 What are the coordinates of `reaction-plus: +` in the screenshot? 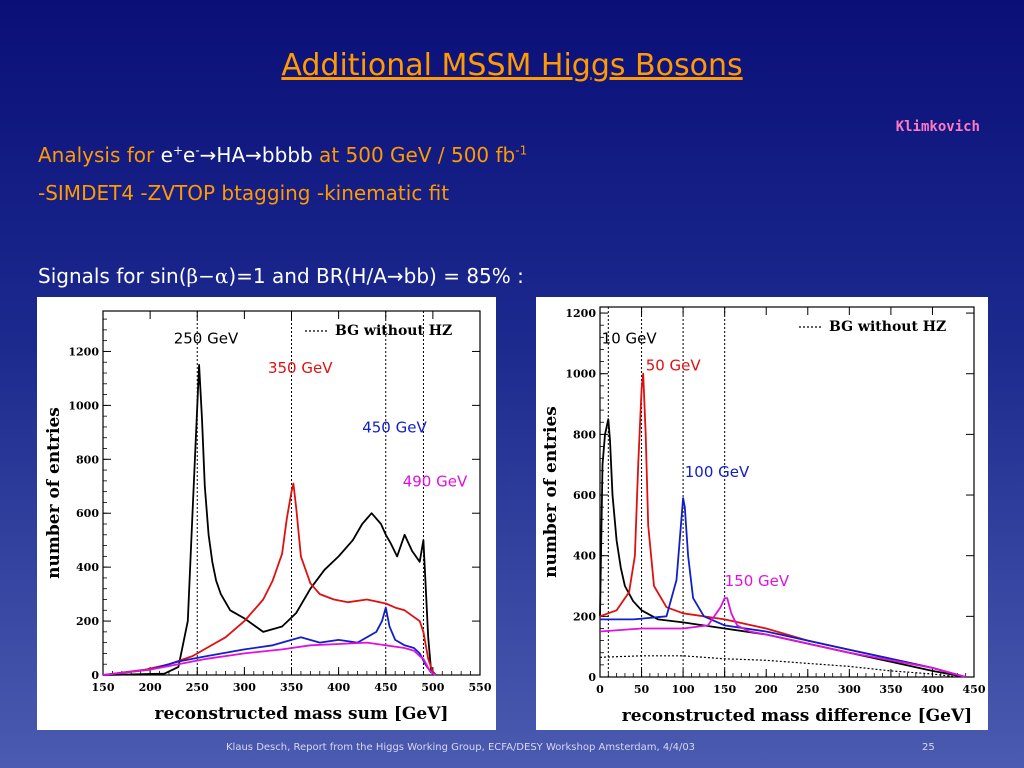 It's located at (177, 150).